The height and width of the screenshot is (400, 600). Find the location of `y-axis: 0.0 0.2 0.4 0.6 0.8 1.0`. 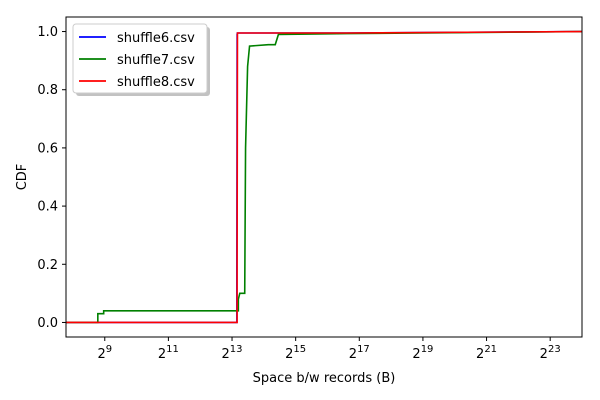

y-axis: 0.0 0.2 0.4 0.6 0.8 1.0 is located at coordinates (51, 178).